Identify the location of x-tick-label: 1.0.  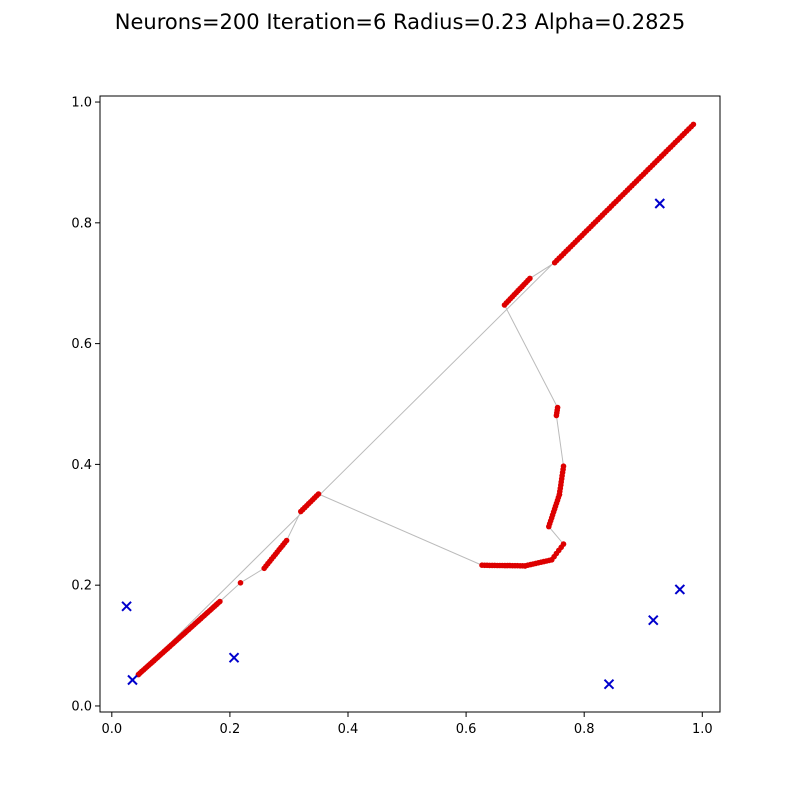
(702, 729).